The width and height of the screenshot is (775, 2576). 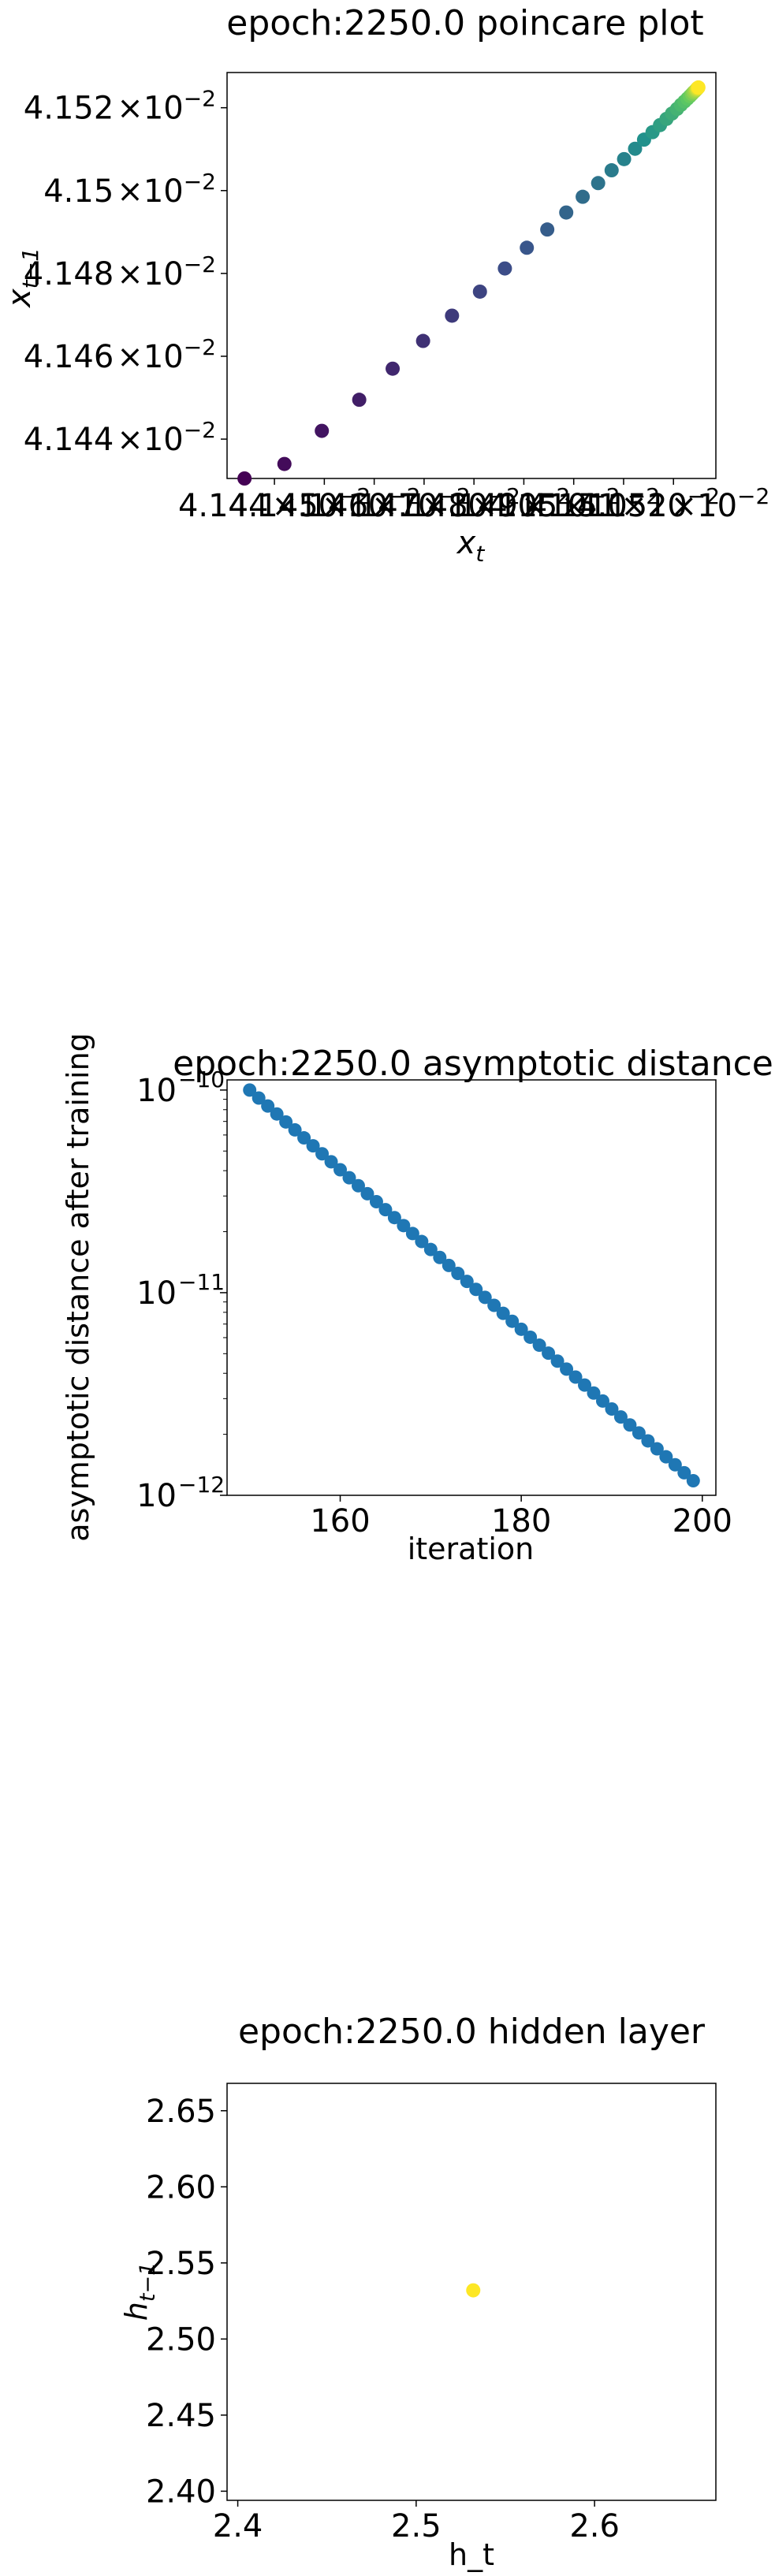 I want to click on asymptotic-x-tick: 180, so click(x=521, y=1517).